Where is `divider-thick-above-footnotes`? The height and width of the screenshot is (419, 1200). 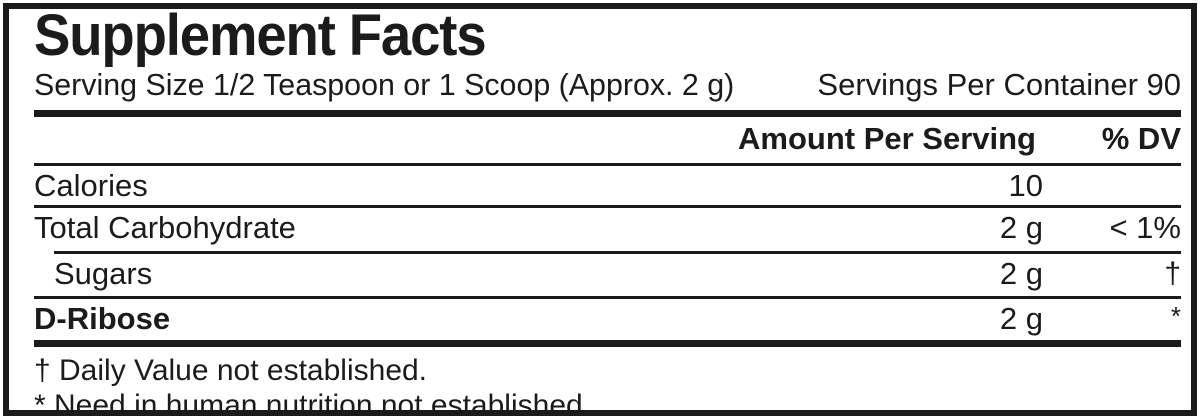 divider-thick-above-footnotes is located at coordinates (607, 343).